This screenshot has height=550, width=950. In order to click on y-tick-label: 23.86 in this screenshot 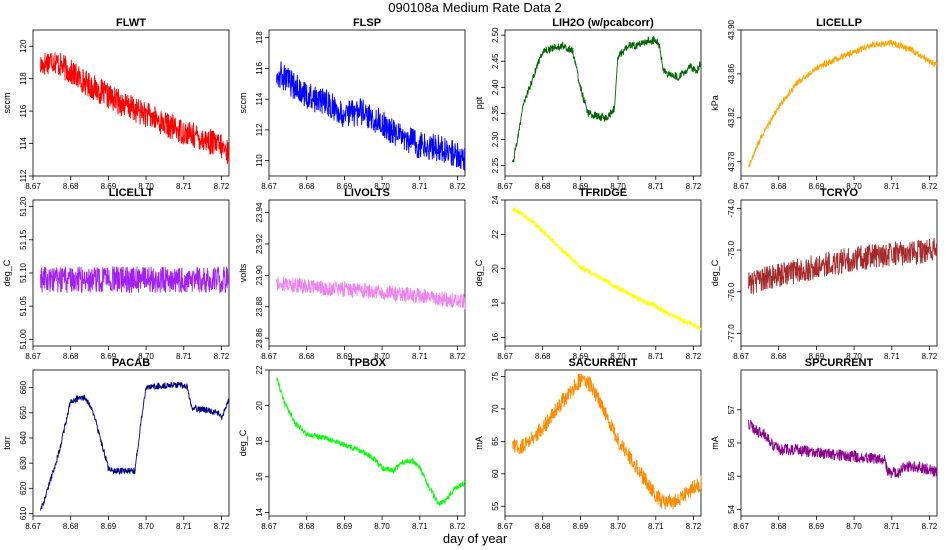, I will do `click(259, 338)`.